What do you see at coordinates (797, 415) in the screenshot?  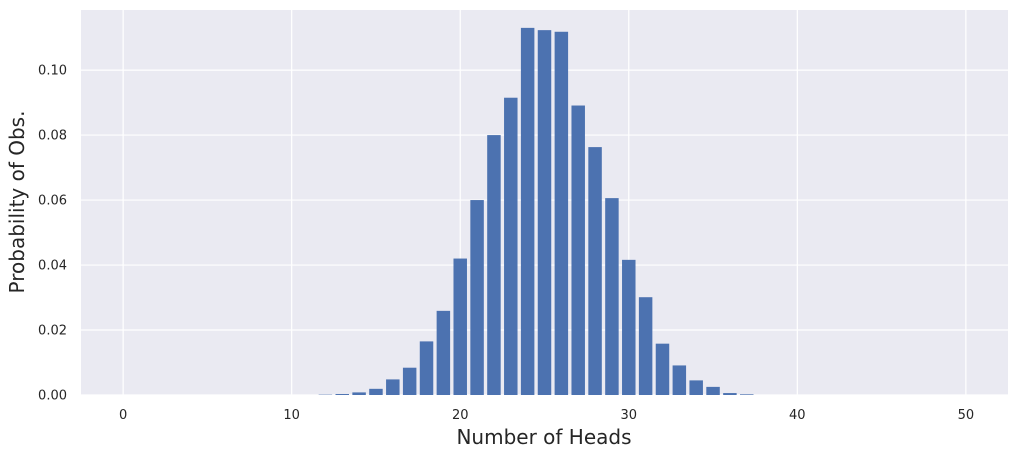 I see `x-tick-label: 40` at bounding box center [797, 415].